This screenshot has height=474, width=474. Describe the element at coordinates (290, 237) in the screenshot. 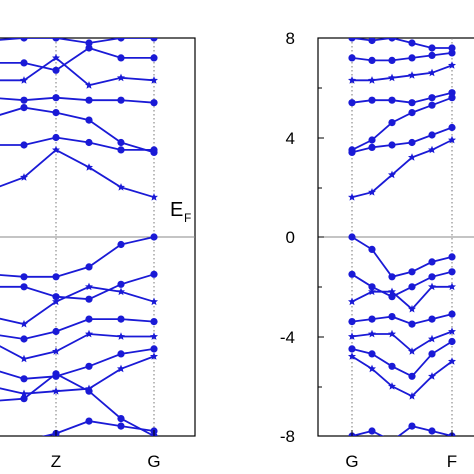

I see `y-tick-label-0: 0` at that location.